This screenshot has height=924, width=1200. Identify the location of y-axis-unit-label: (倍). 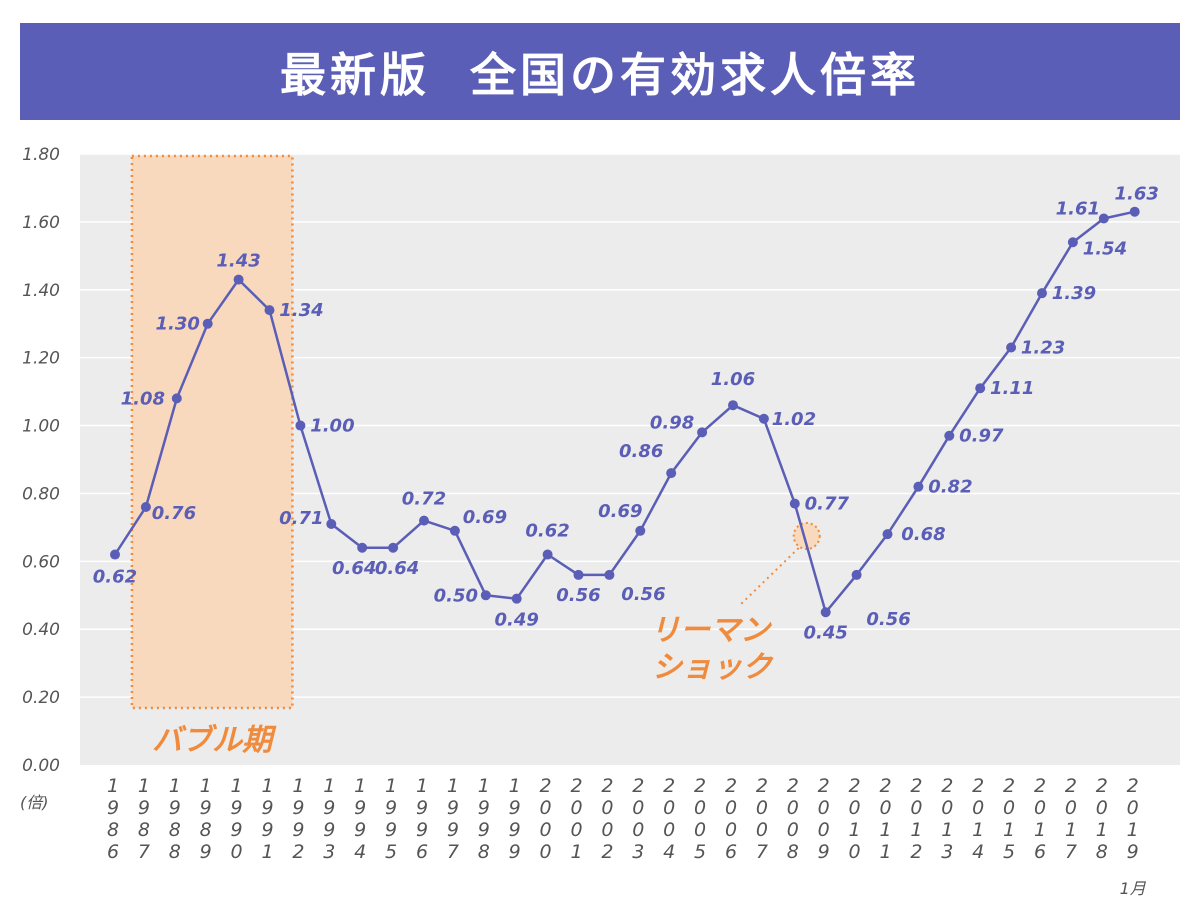
(34, 802).